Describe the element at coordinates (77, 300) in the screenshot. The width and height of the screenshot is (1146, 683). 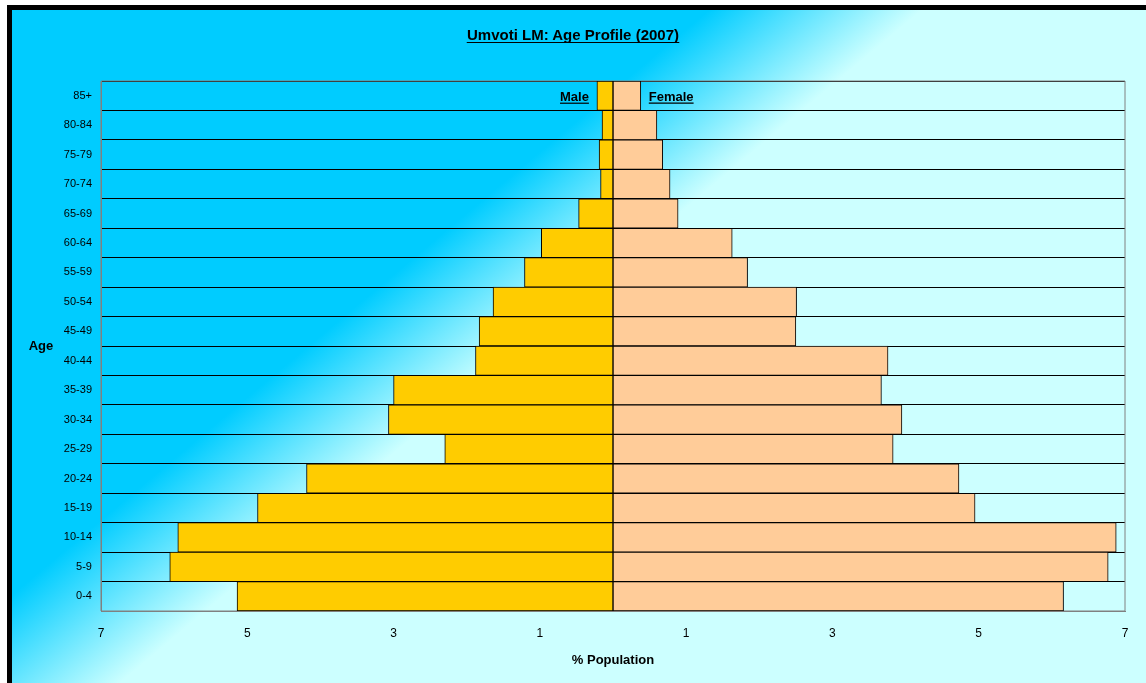
I see `y-tick-label: 50-54` at that location.